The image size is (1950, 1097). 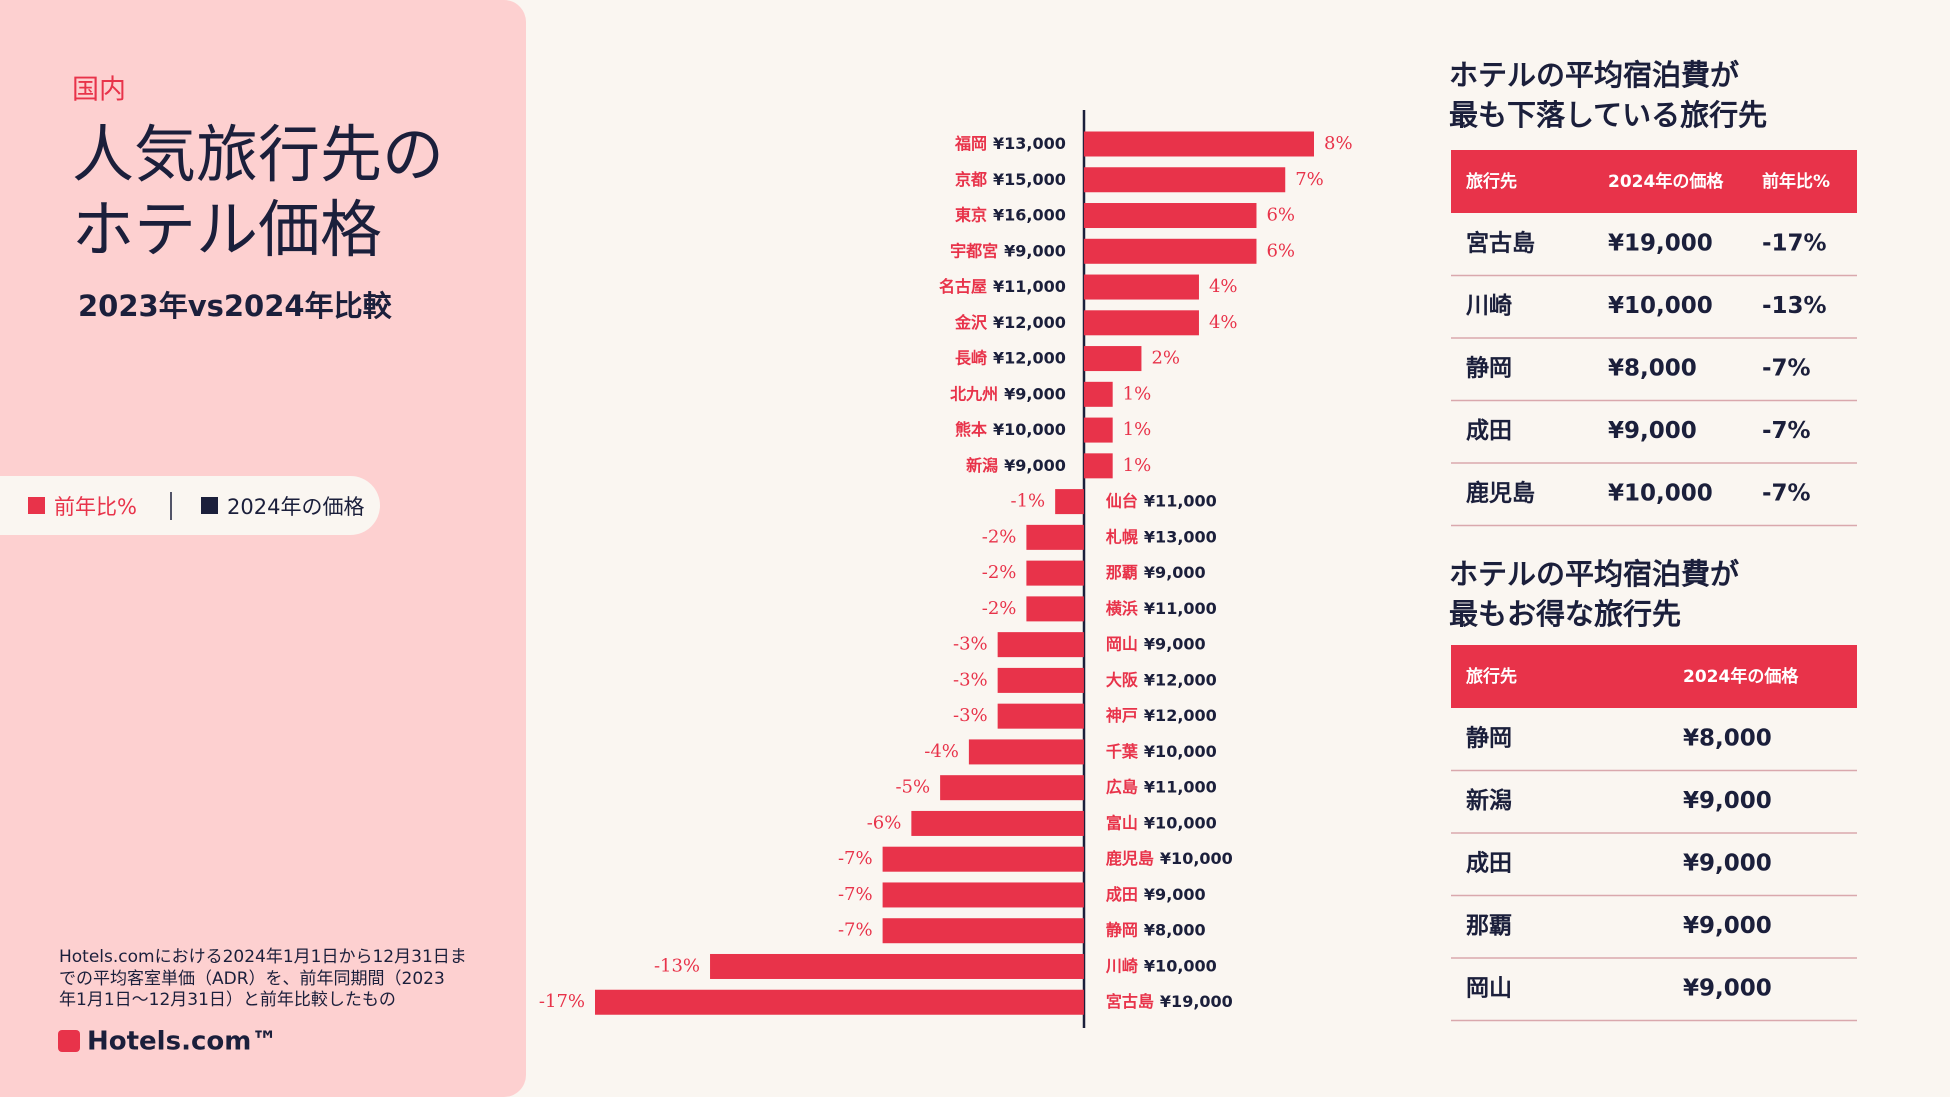 I want to click on main-title: ホテル価格, so click(x=227, y=229).